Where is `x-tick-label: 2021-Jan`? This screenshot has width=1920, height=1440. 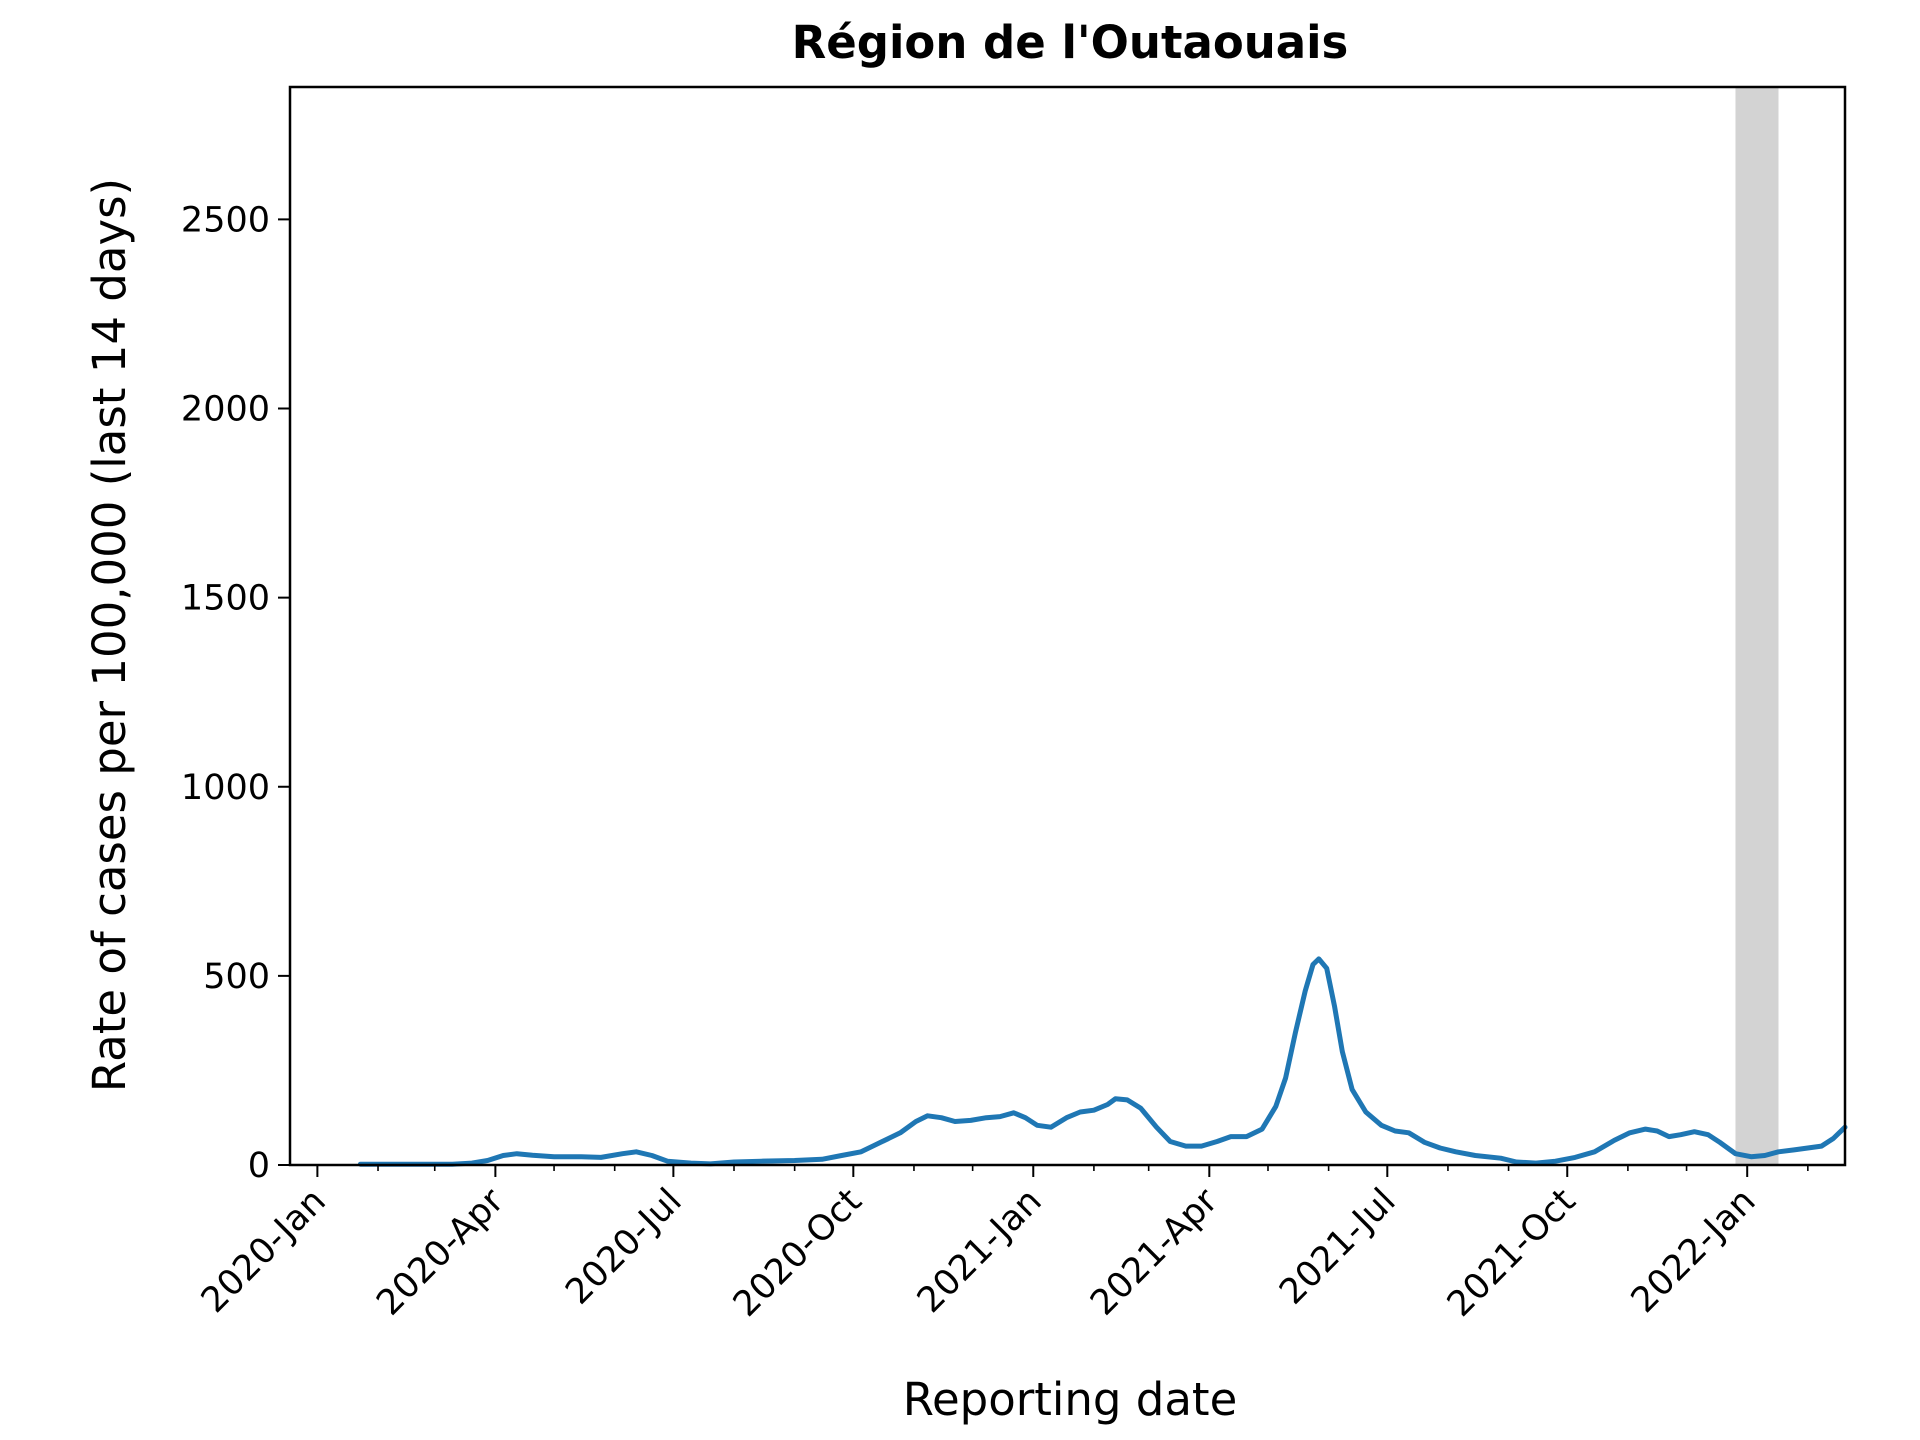
x-tick-label: 2021-Jan is located at coordinates (980, 1251).